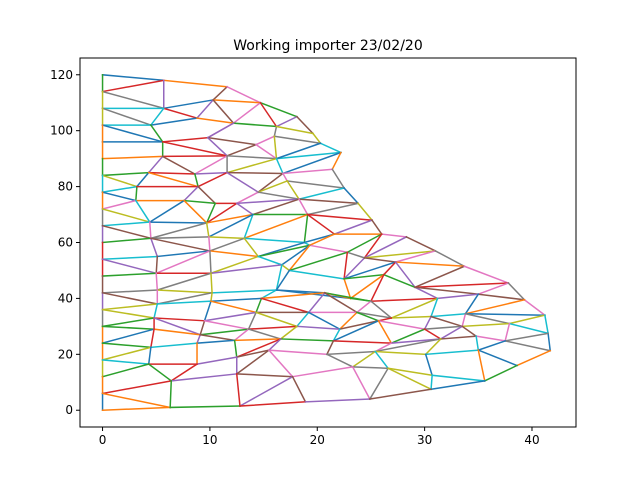 This screenshot has width=640, height=480. Describe the element at coordinates (61, 131) in the screenshot. I see `y-tick-label: 100` at that location.